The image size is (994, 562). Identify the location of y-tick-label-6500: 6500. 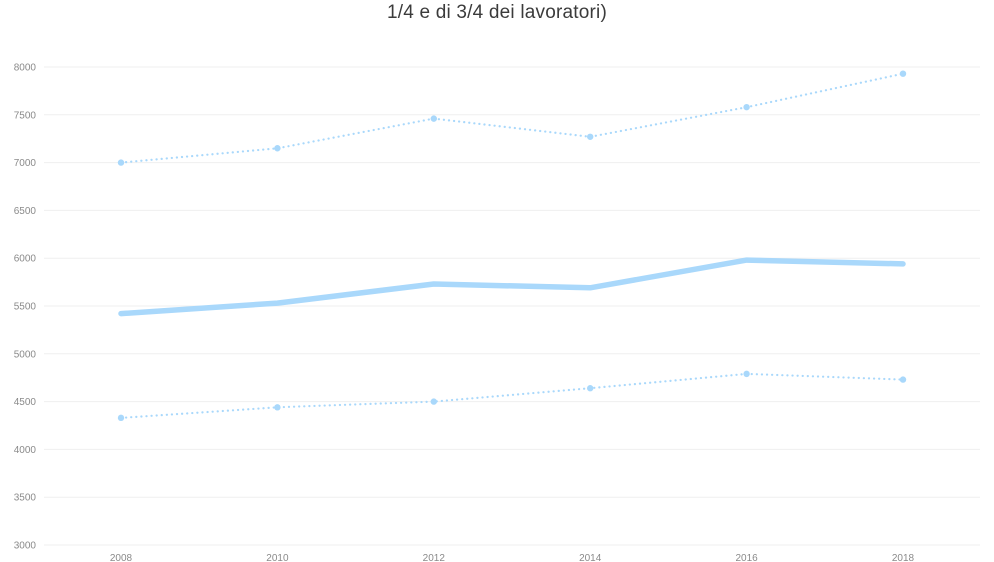
(25, 211).